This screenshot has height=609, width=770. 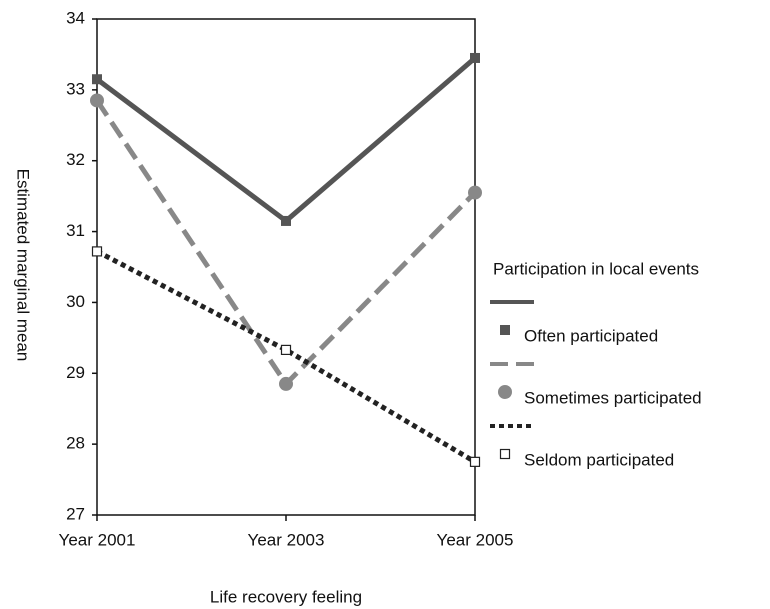 I want to click on y-tick-label: 31, so click(x=75, y=230).